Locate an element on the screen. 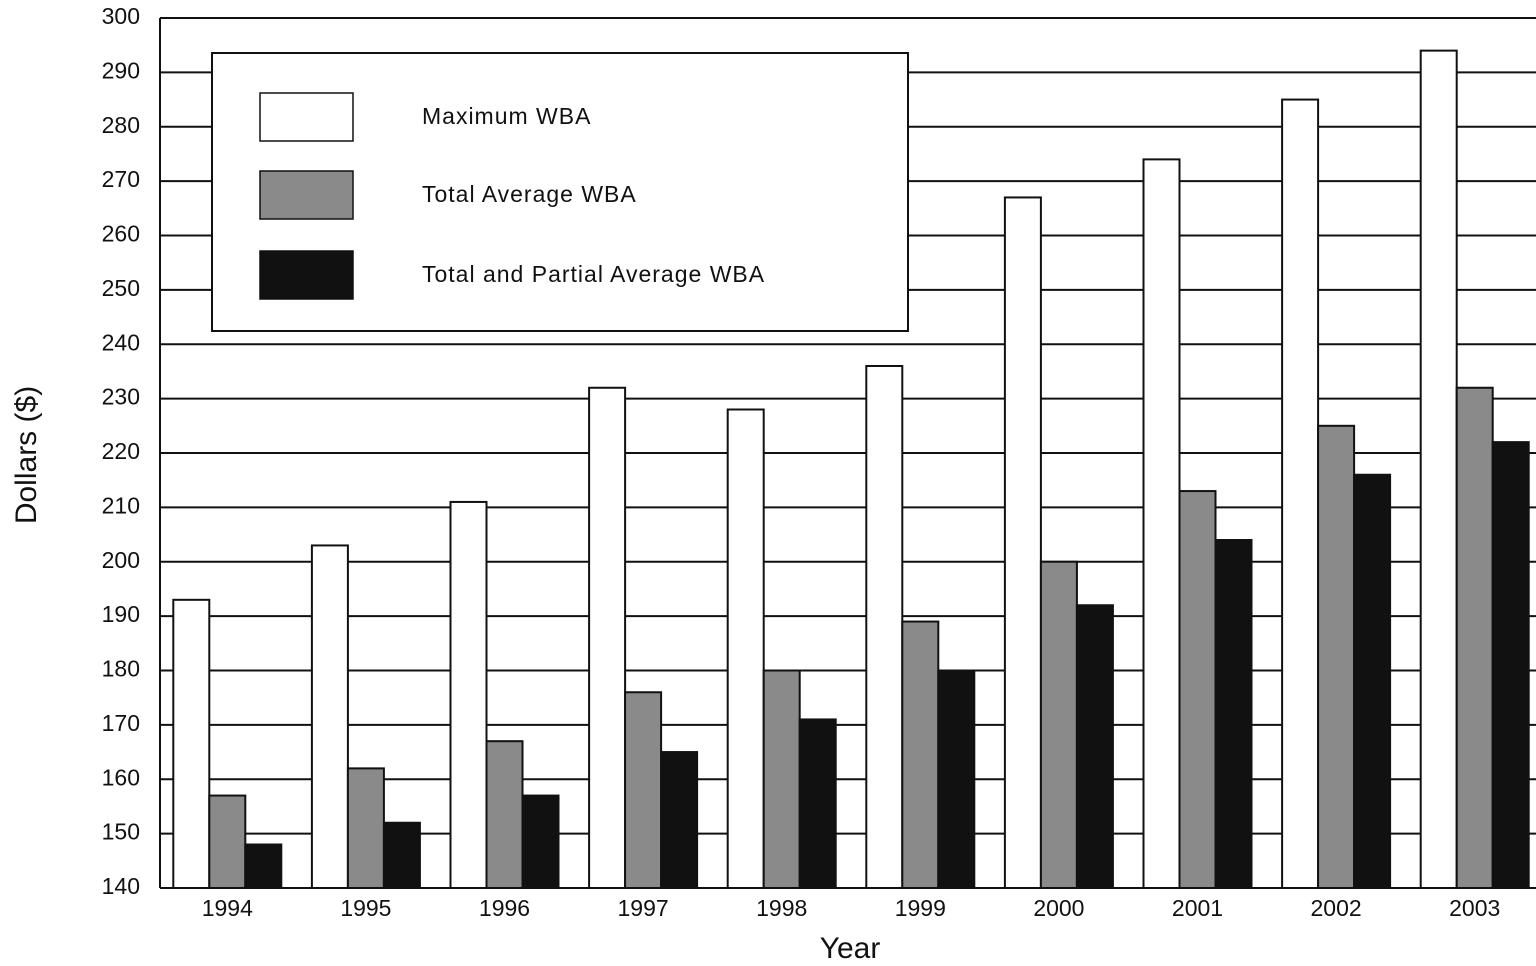  x-tick-label: 2002 is located at coordinates (1336, 908).